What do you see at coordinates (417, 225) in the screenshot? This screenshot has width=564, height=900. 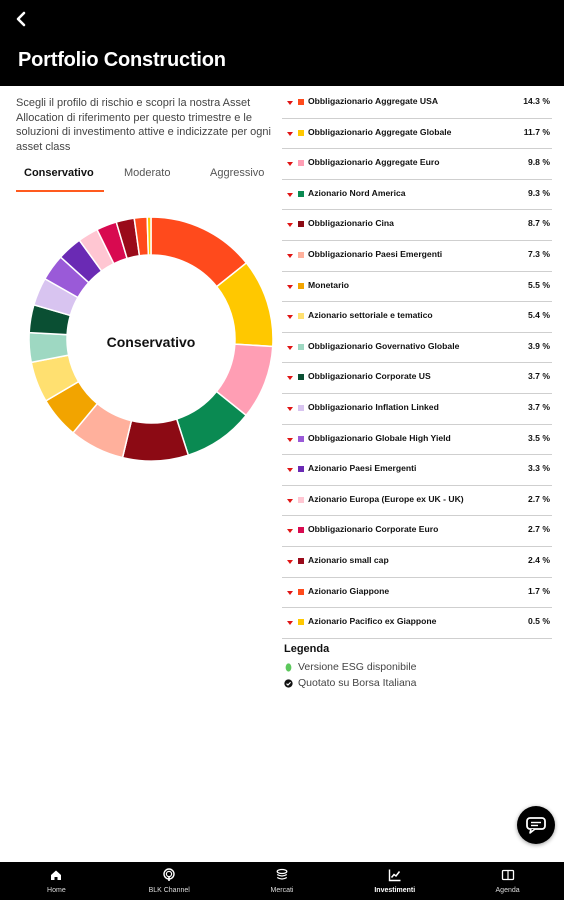 I see `allocation-row: Obbligazionario Cina 8.7 %` at bounding box center [417, 225].